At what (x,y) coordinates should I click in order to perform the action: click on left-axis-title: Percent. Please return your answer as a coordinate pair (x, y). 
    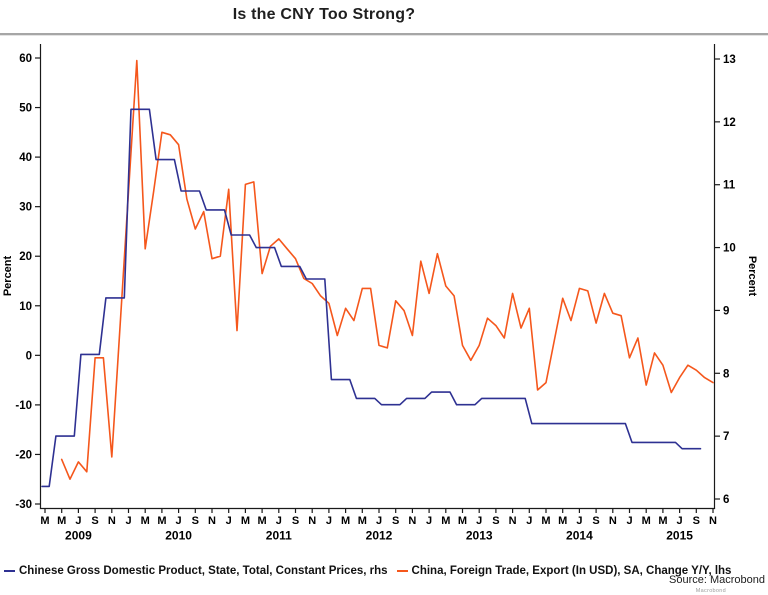
    Looking at the image, I should click on (8, 275).